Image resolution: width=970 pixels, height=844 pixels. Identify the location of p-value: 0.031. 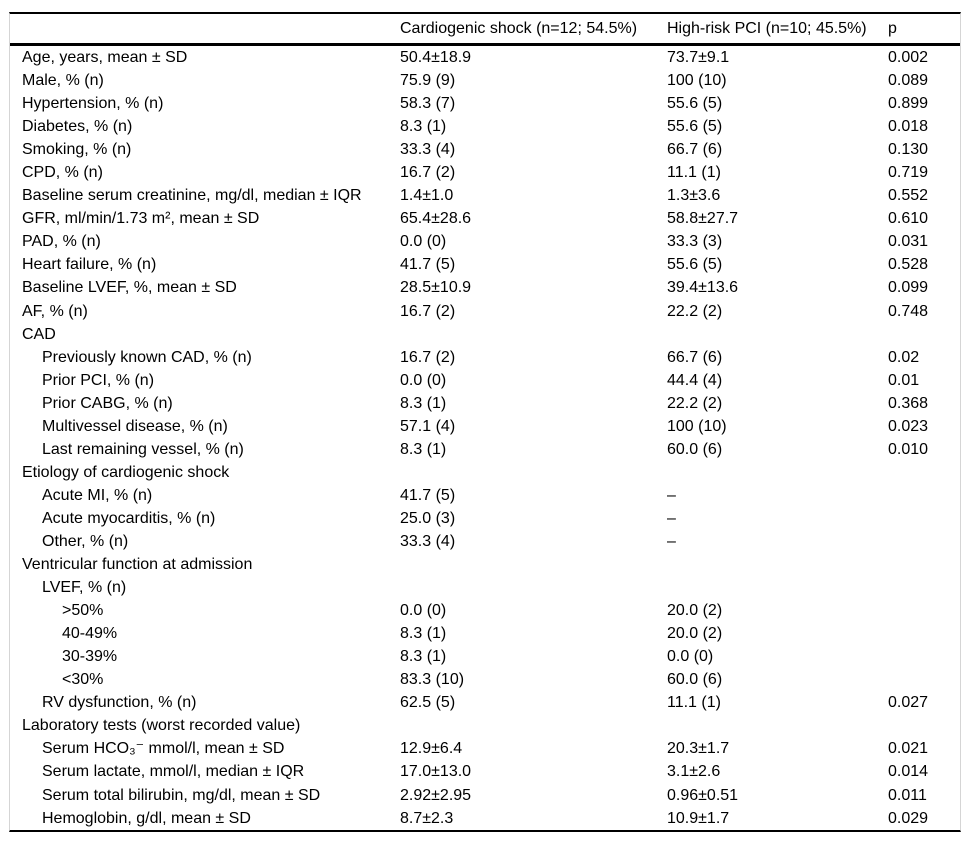
(908, 242).